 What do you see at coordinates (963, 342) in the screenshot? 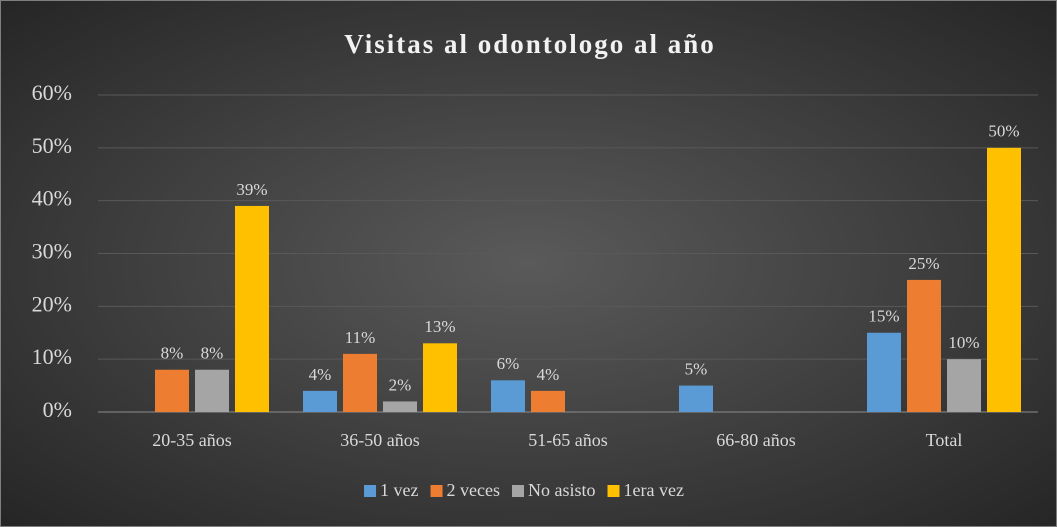
I see `data-label: 10%` at bounding box center [963, 342].